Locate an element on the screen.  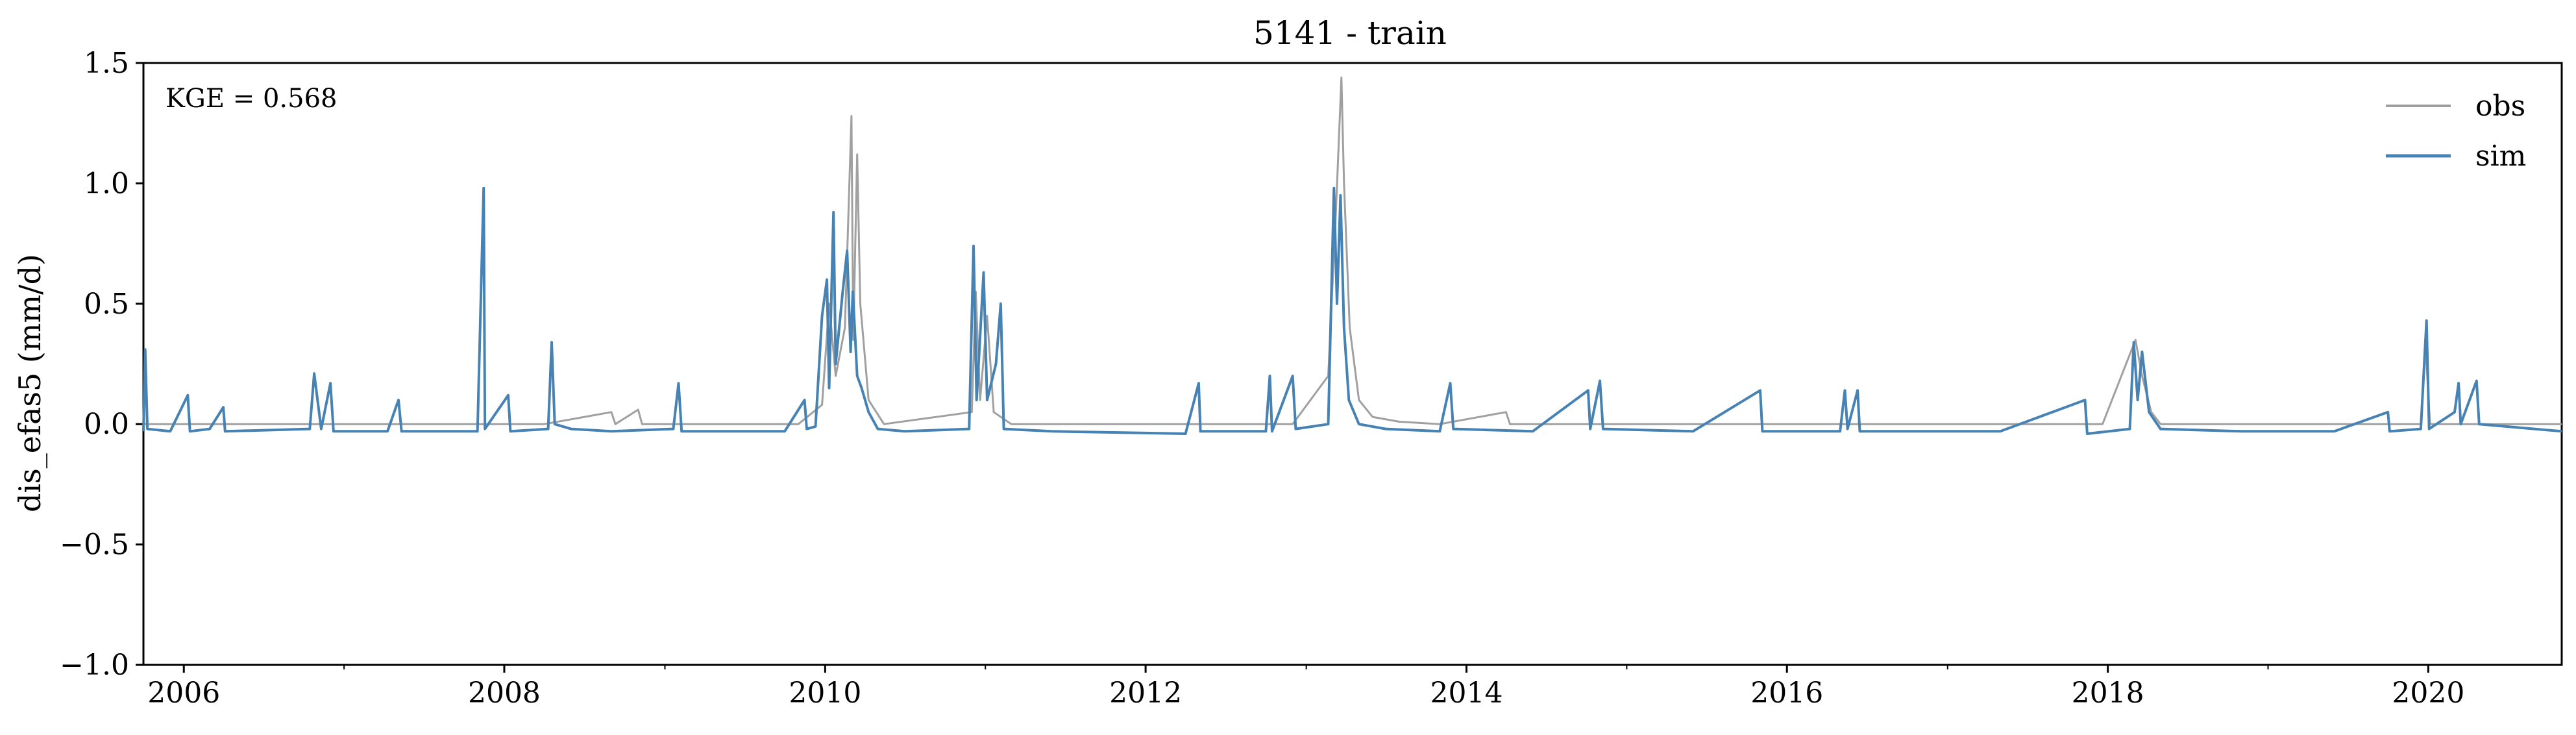
x-tick-label: 2006 is located at coordinates (183, 693).